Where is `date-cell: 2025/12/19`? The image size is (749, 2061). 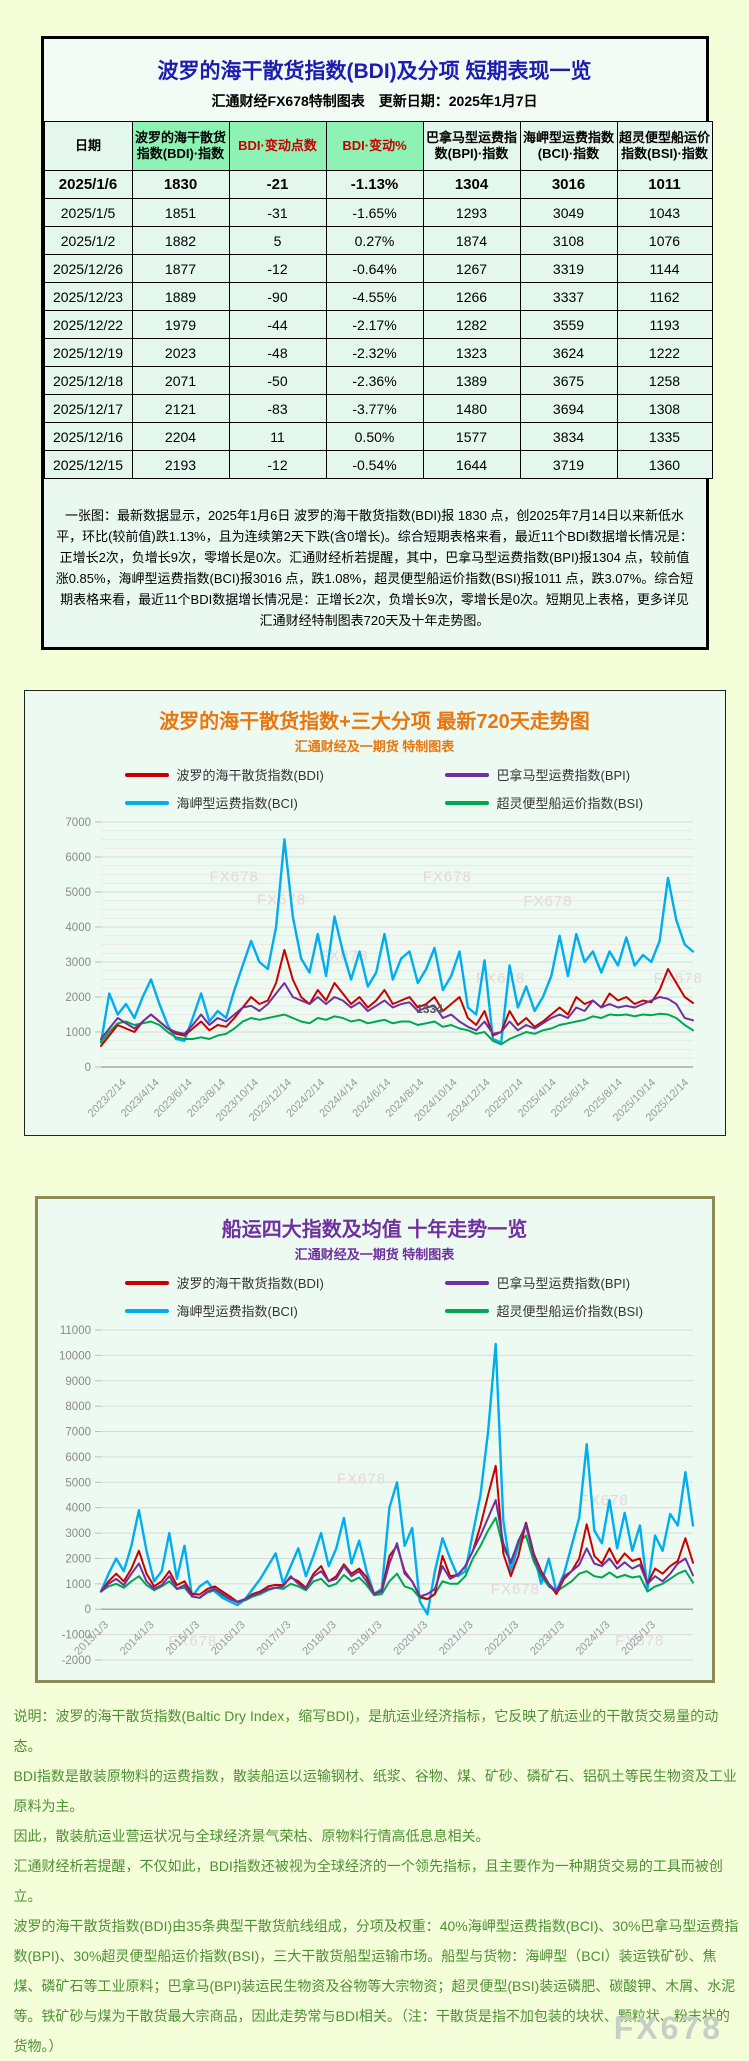
date-cell: 2025/12/19 is located at coordinates (88, 352).